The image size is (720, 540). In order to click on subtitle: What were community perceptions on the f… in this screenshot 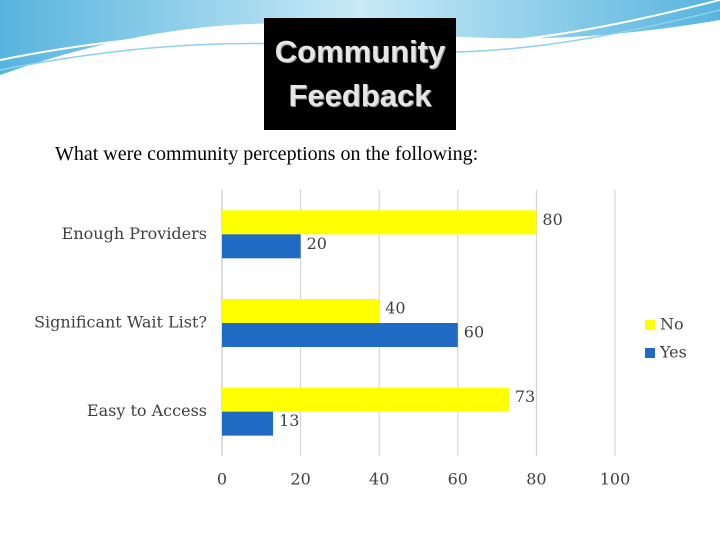, I will do `click(267, 154)`.